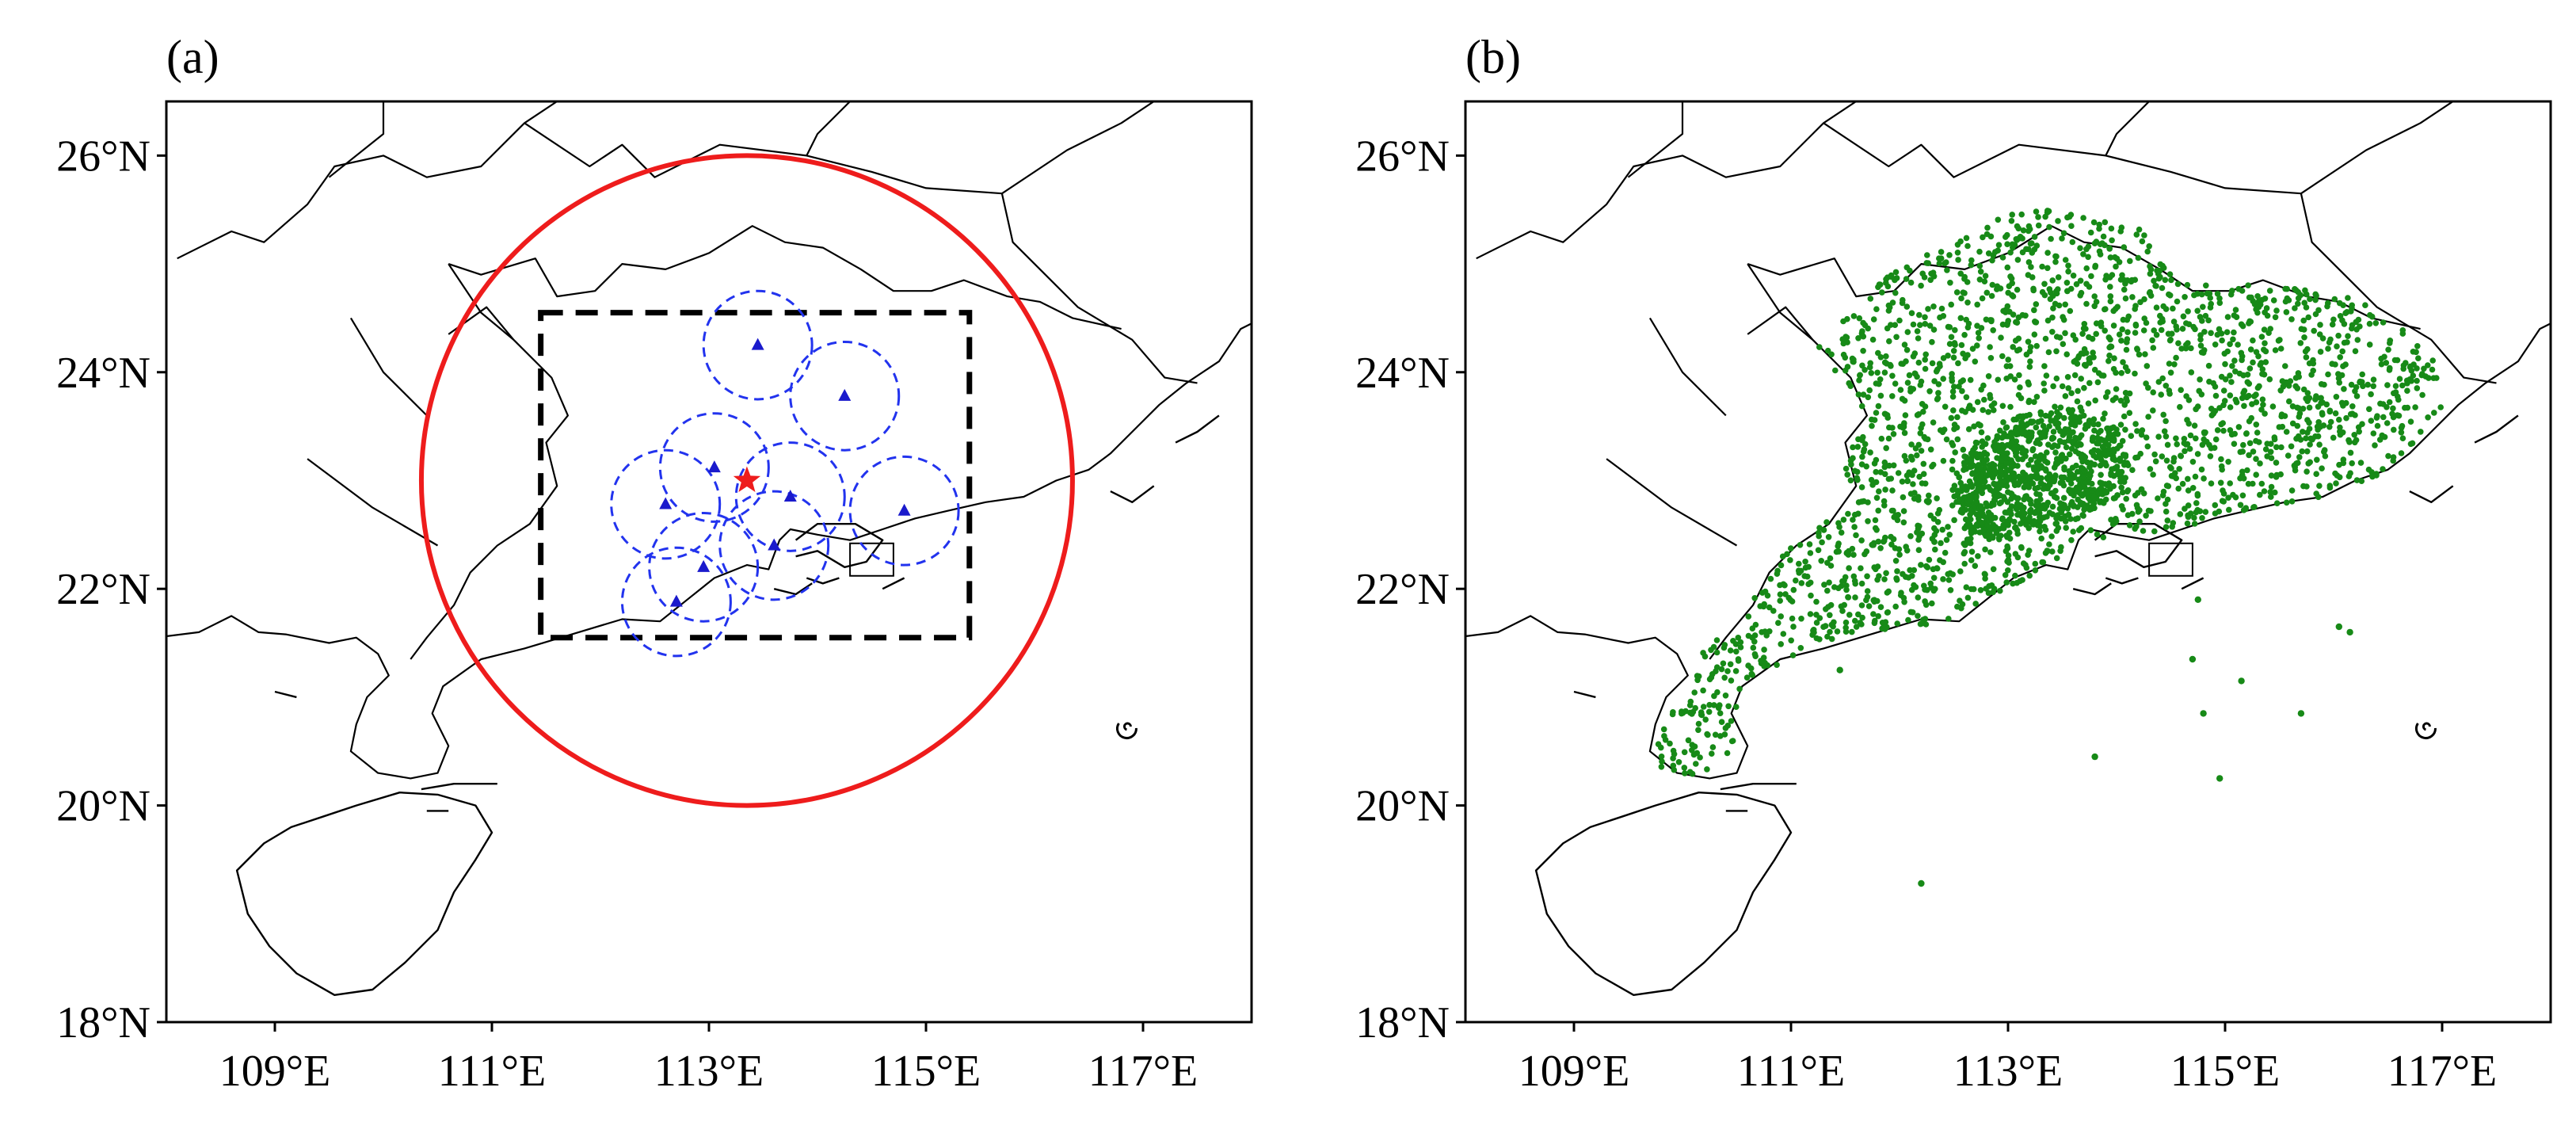 This screenshot has height=1137, width=2576. Describe the element at coordinates (666, 503) in the screenshot. I see `station-marker` at that location.